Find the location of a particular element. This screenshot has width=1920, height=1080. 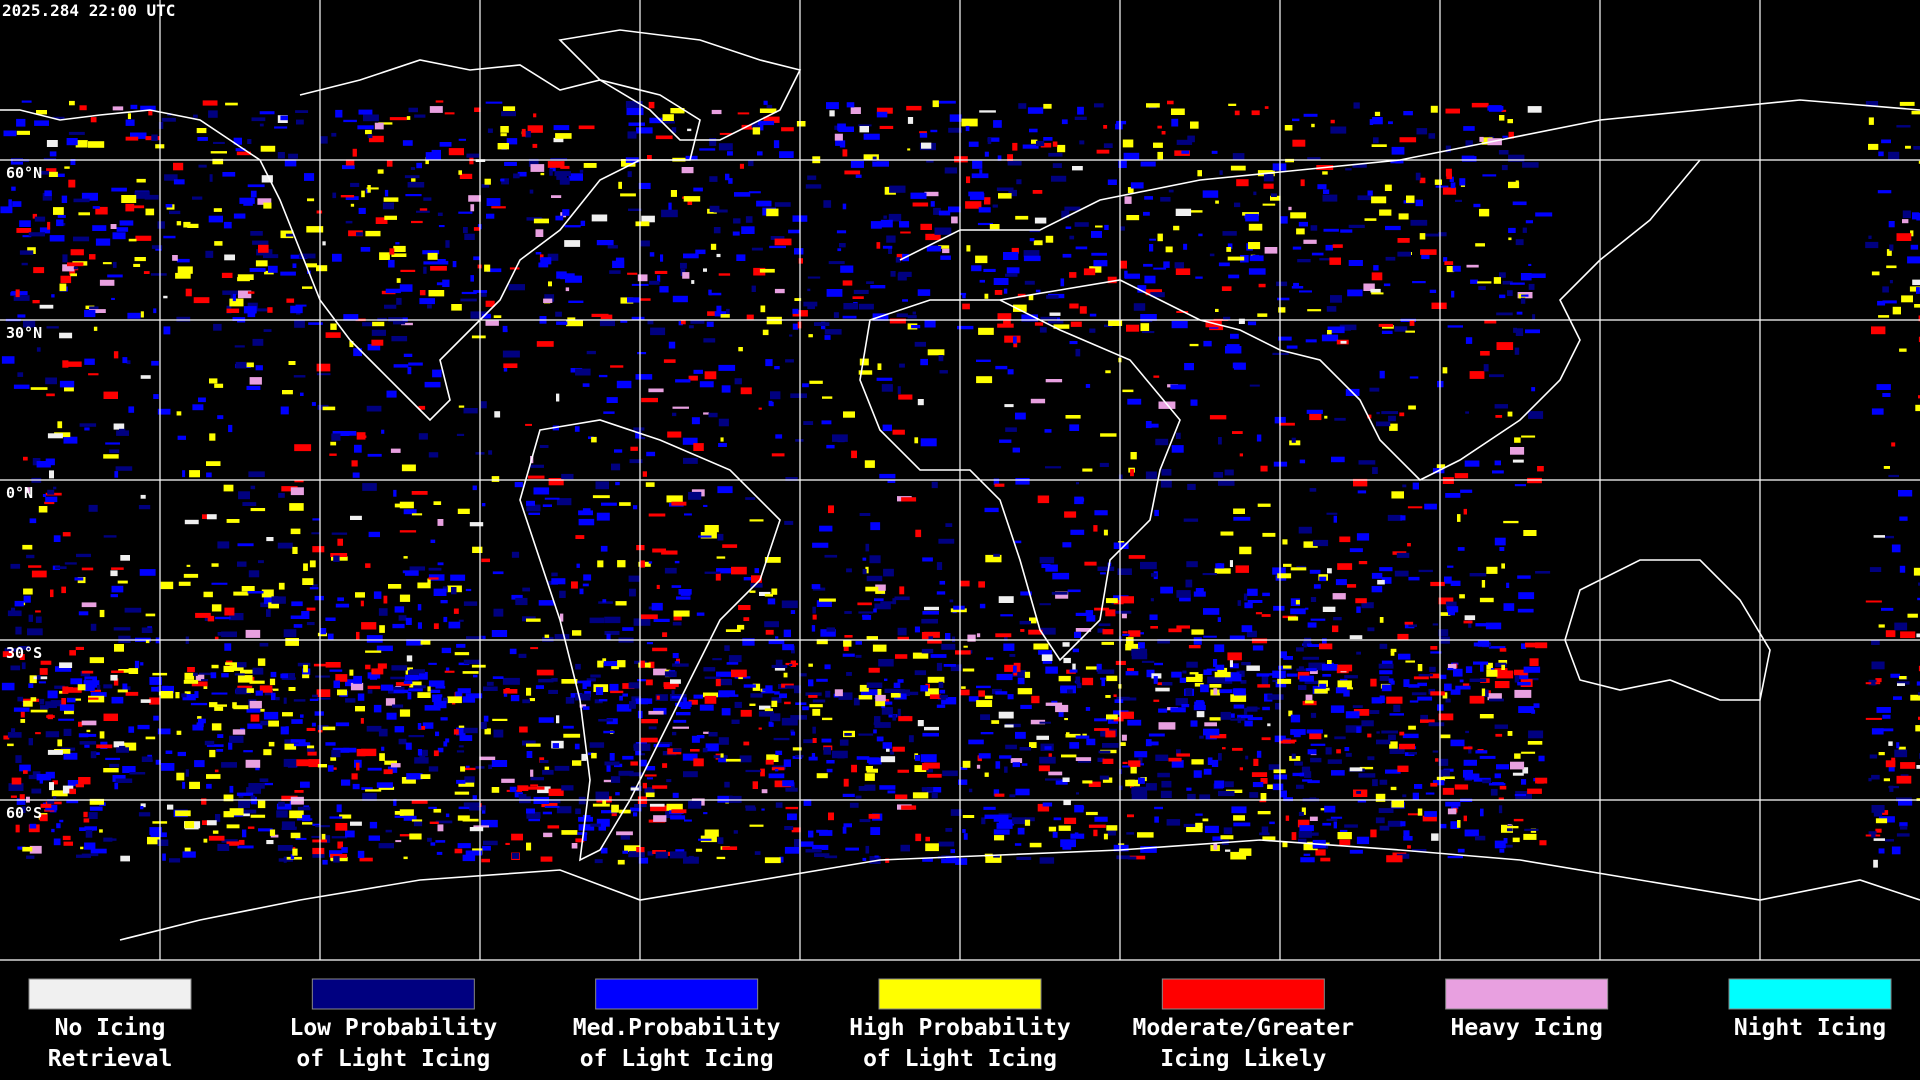

legend-swatch is located at coordinates (960, 994).